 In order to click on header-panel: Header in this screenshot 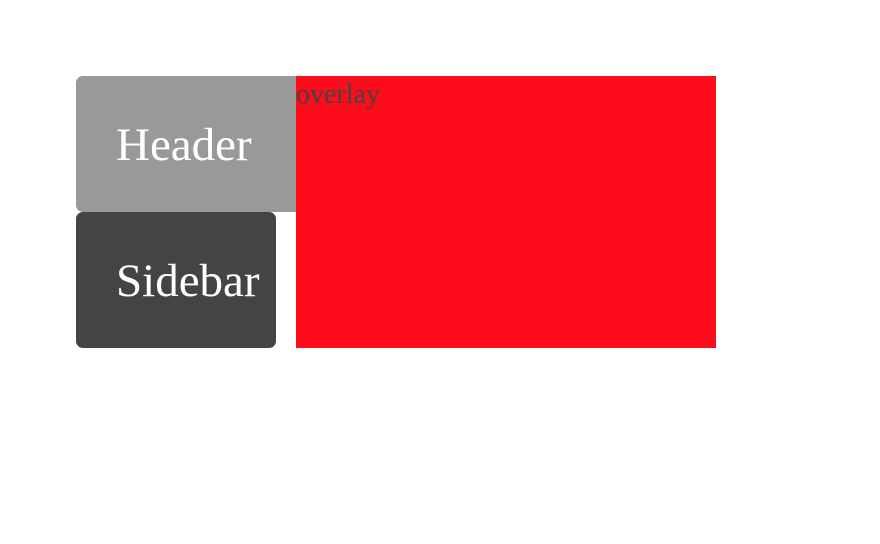, I will do `click(196, 144)`.